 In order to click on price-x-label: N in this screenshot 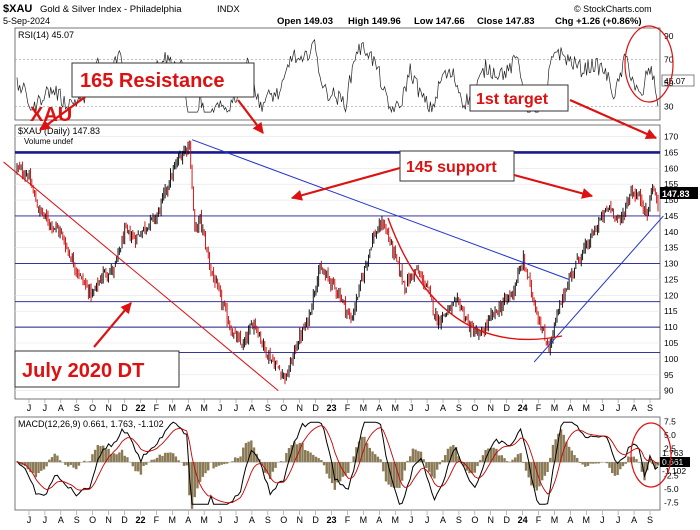, I will do `click(491, 408)`.